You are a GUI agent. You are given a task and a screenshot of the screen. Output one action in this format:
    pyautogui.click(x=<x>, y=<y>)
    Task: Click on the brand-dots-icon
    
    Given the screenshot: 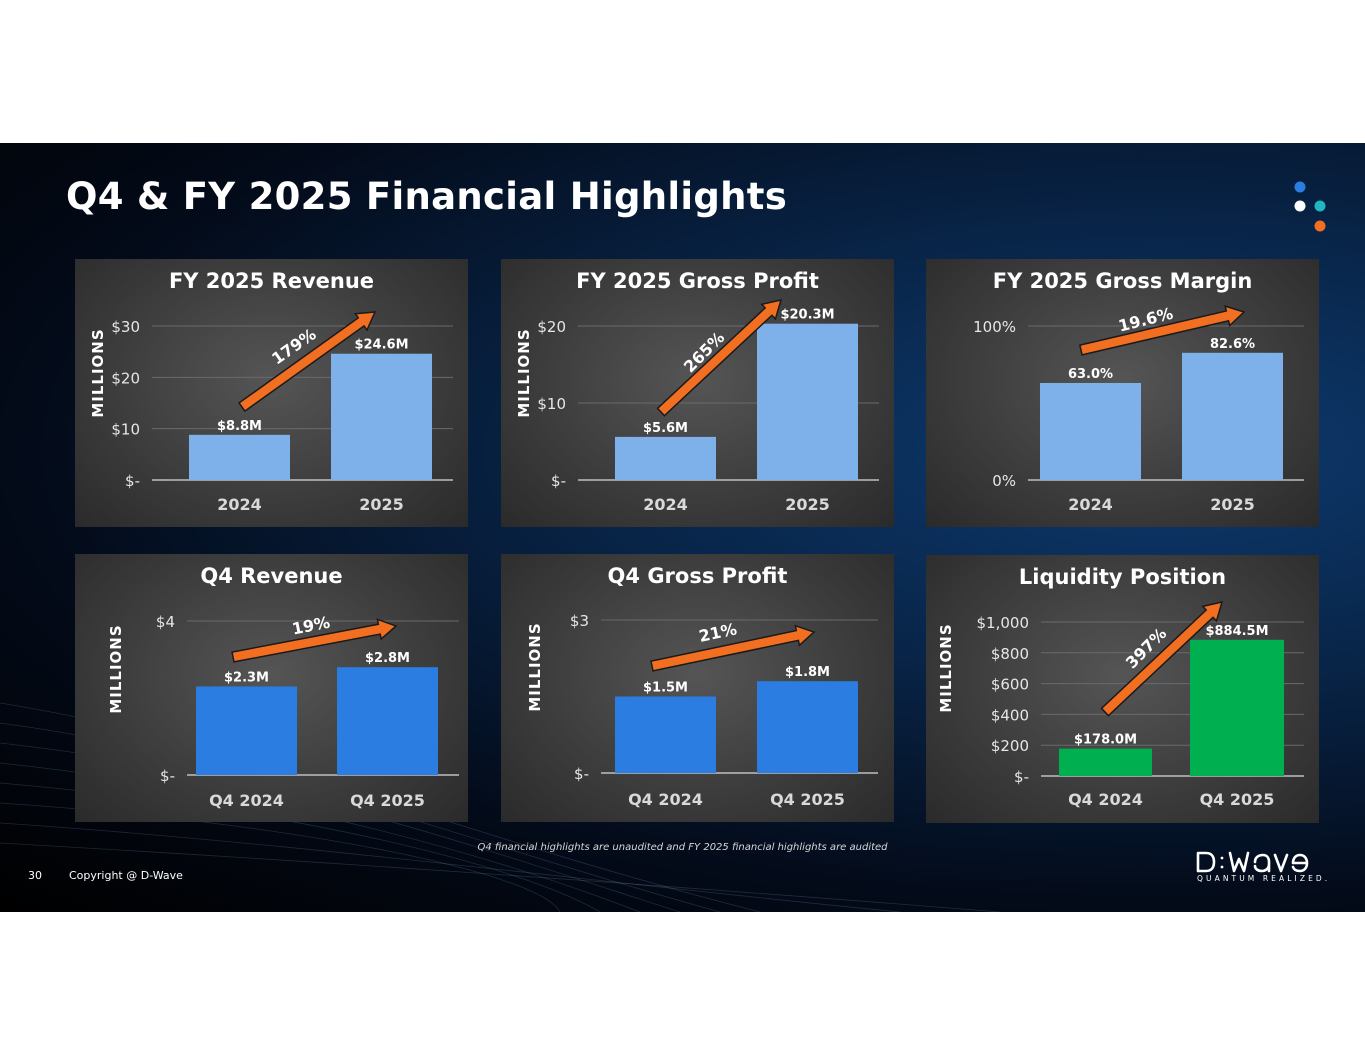 What is the action you would take?
    pyautogui.click(x=1310, y=206)
    